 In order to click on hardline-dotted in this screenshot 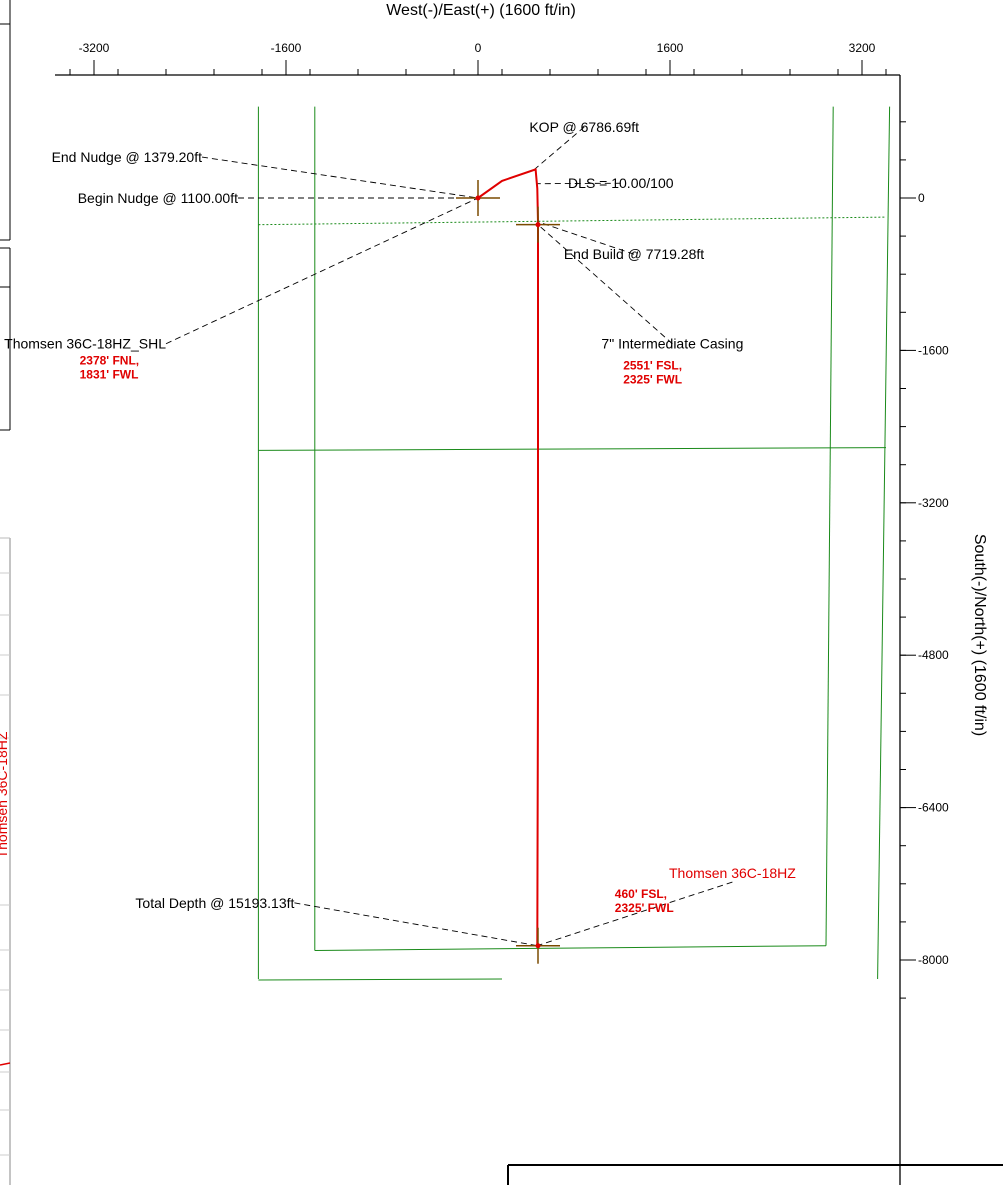, I will do `click(572, 221)`.